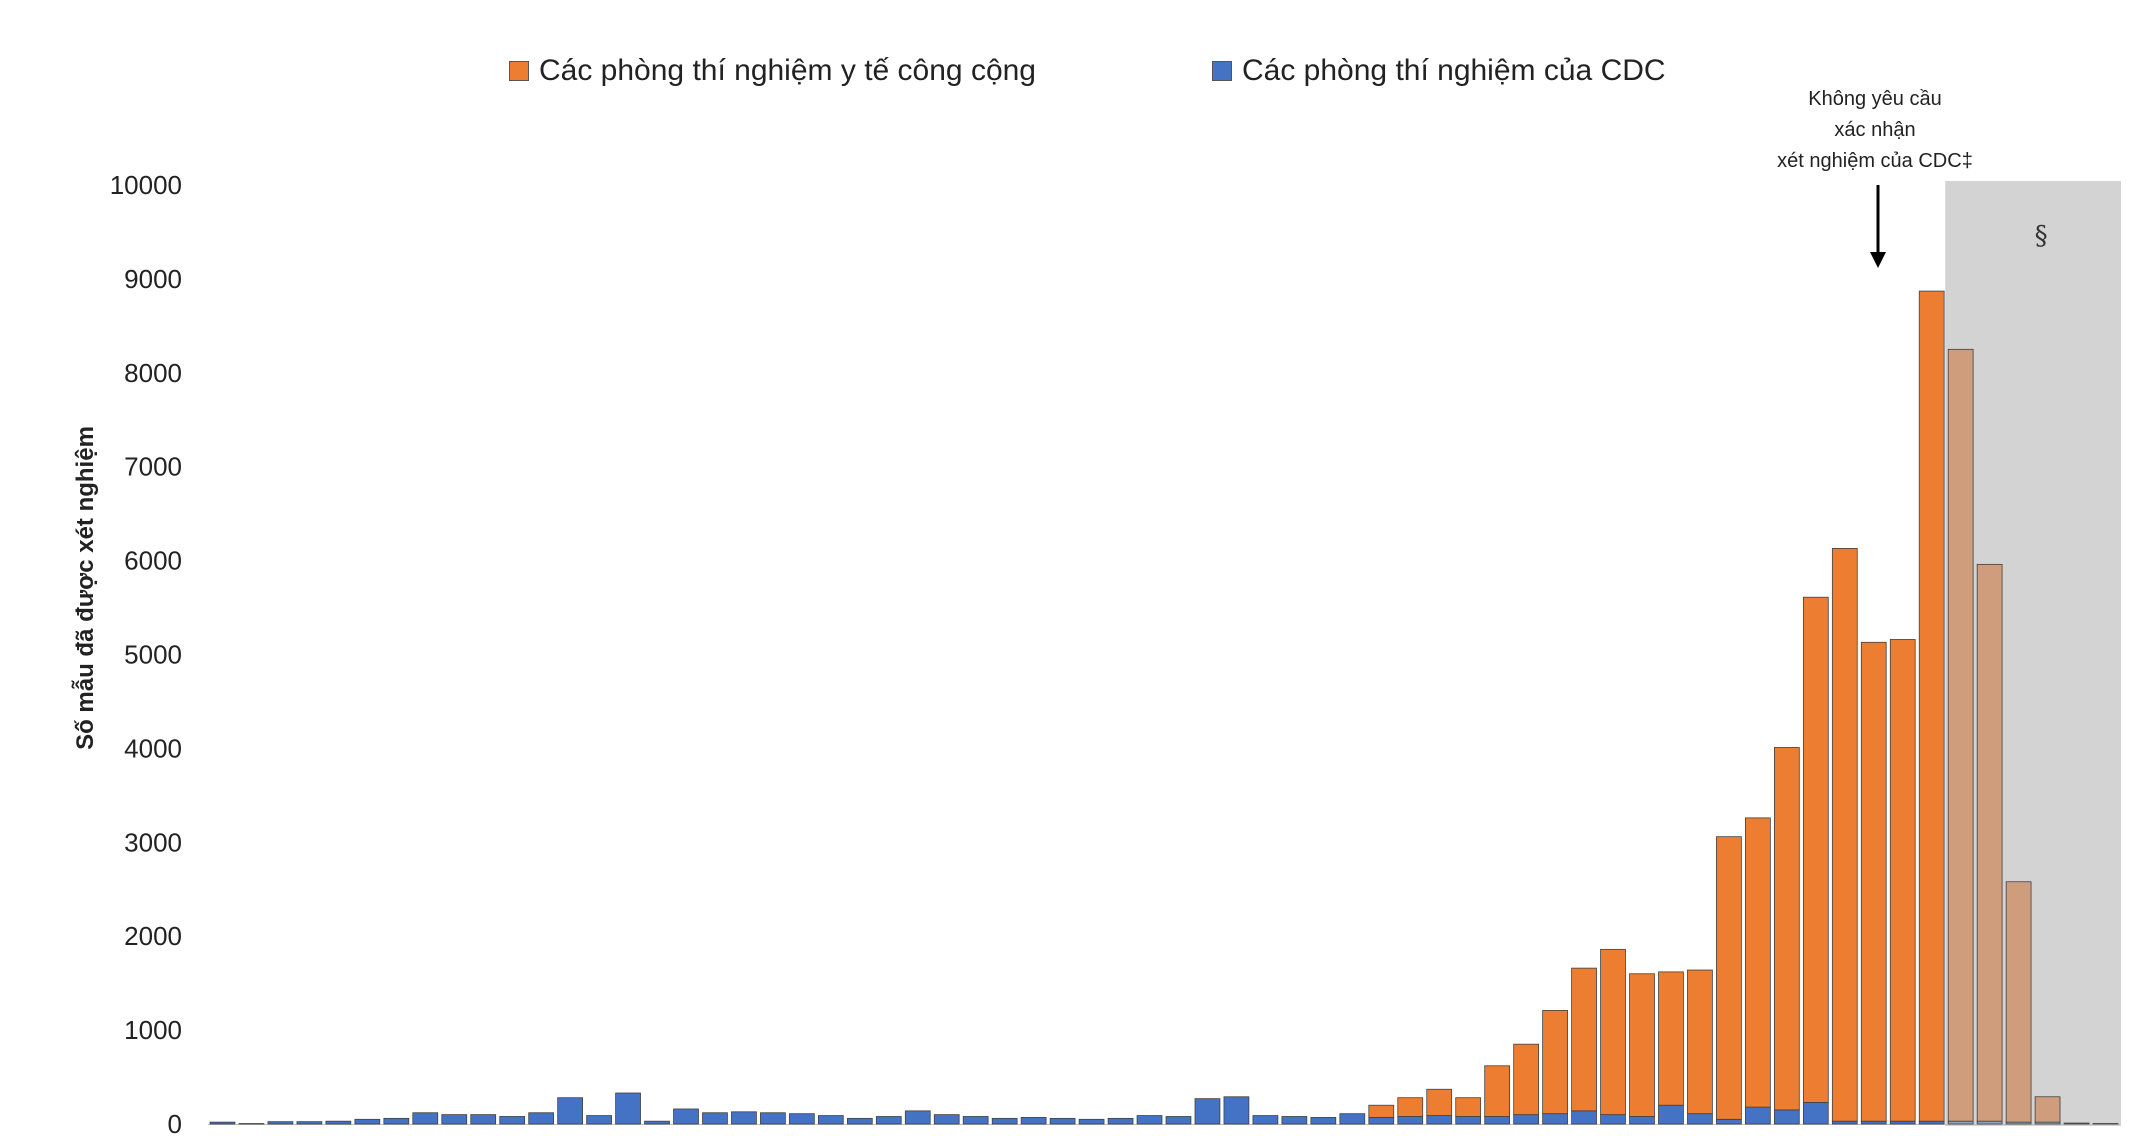  What do you see at coordinates (153, 467) in the screenshot?
I see `y-tick-label: 7000` at bounding box center [153, 467].